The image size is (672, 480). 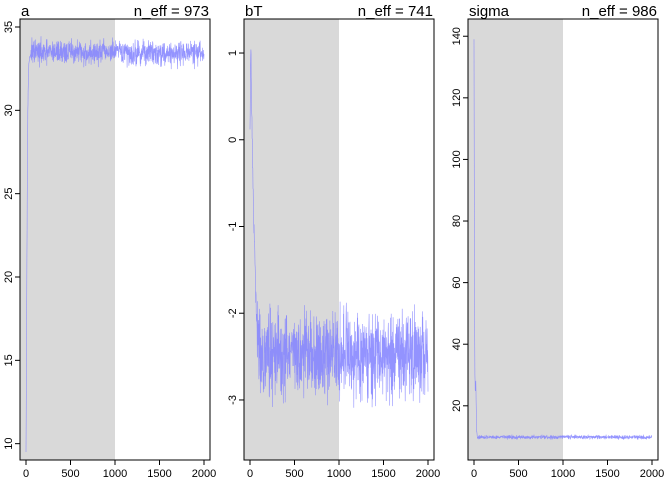 What do you see at coordinates (457, 221) in the screenshot?
I see `y-tick-label: 80` at bounding box center [457, 221].